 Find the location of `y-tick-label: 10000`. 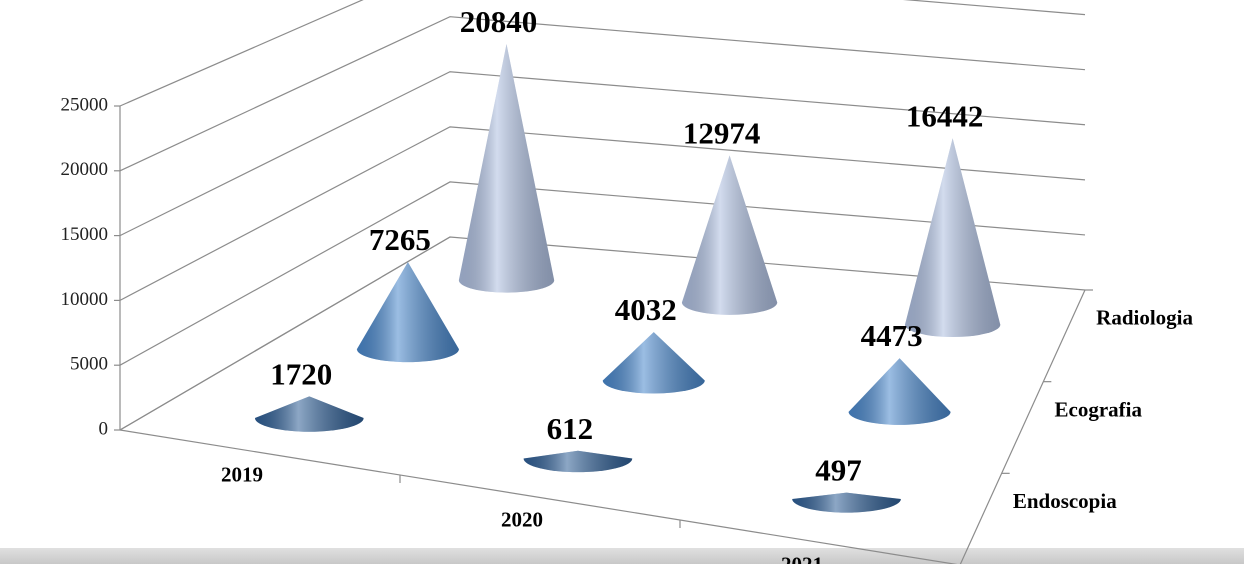

y-tick-label: 10000 is located at coordinates (85, 299).